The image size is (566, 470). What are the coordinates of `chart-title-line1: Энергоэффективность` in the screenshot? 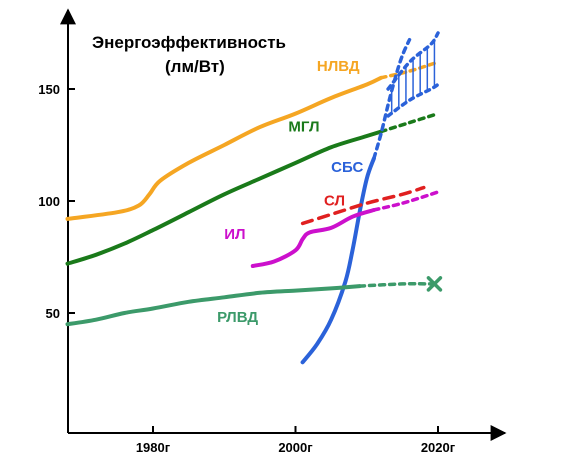 It's located at (189, 42).